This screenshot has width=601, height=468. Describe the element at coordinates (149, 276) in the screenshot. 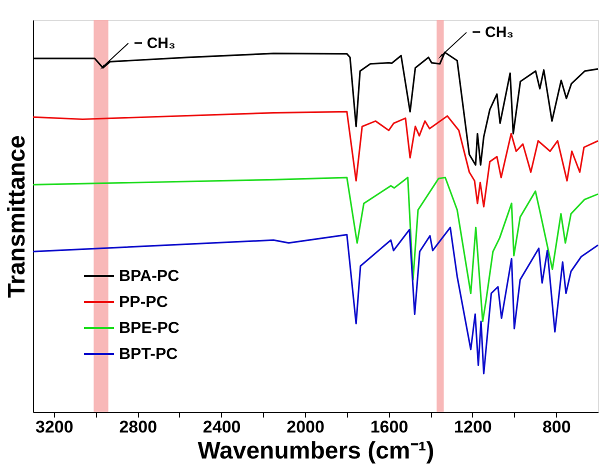

I see `legend-label: BPA-PC` at that location.